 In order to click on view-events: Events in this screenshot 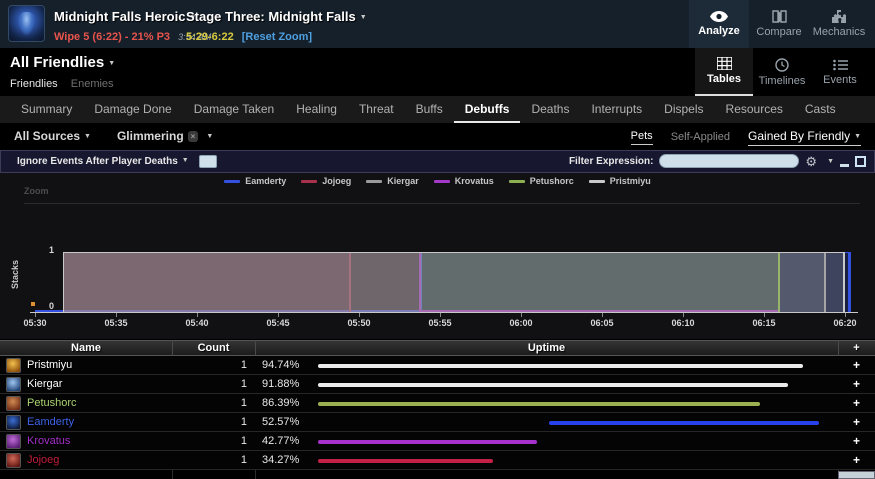, I will do `click(840, 72)`.